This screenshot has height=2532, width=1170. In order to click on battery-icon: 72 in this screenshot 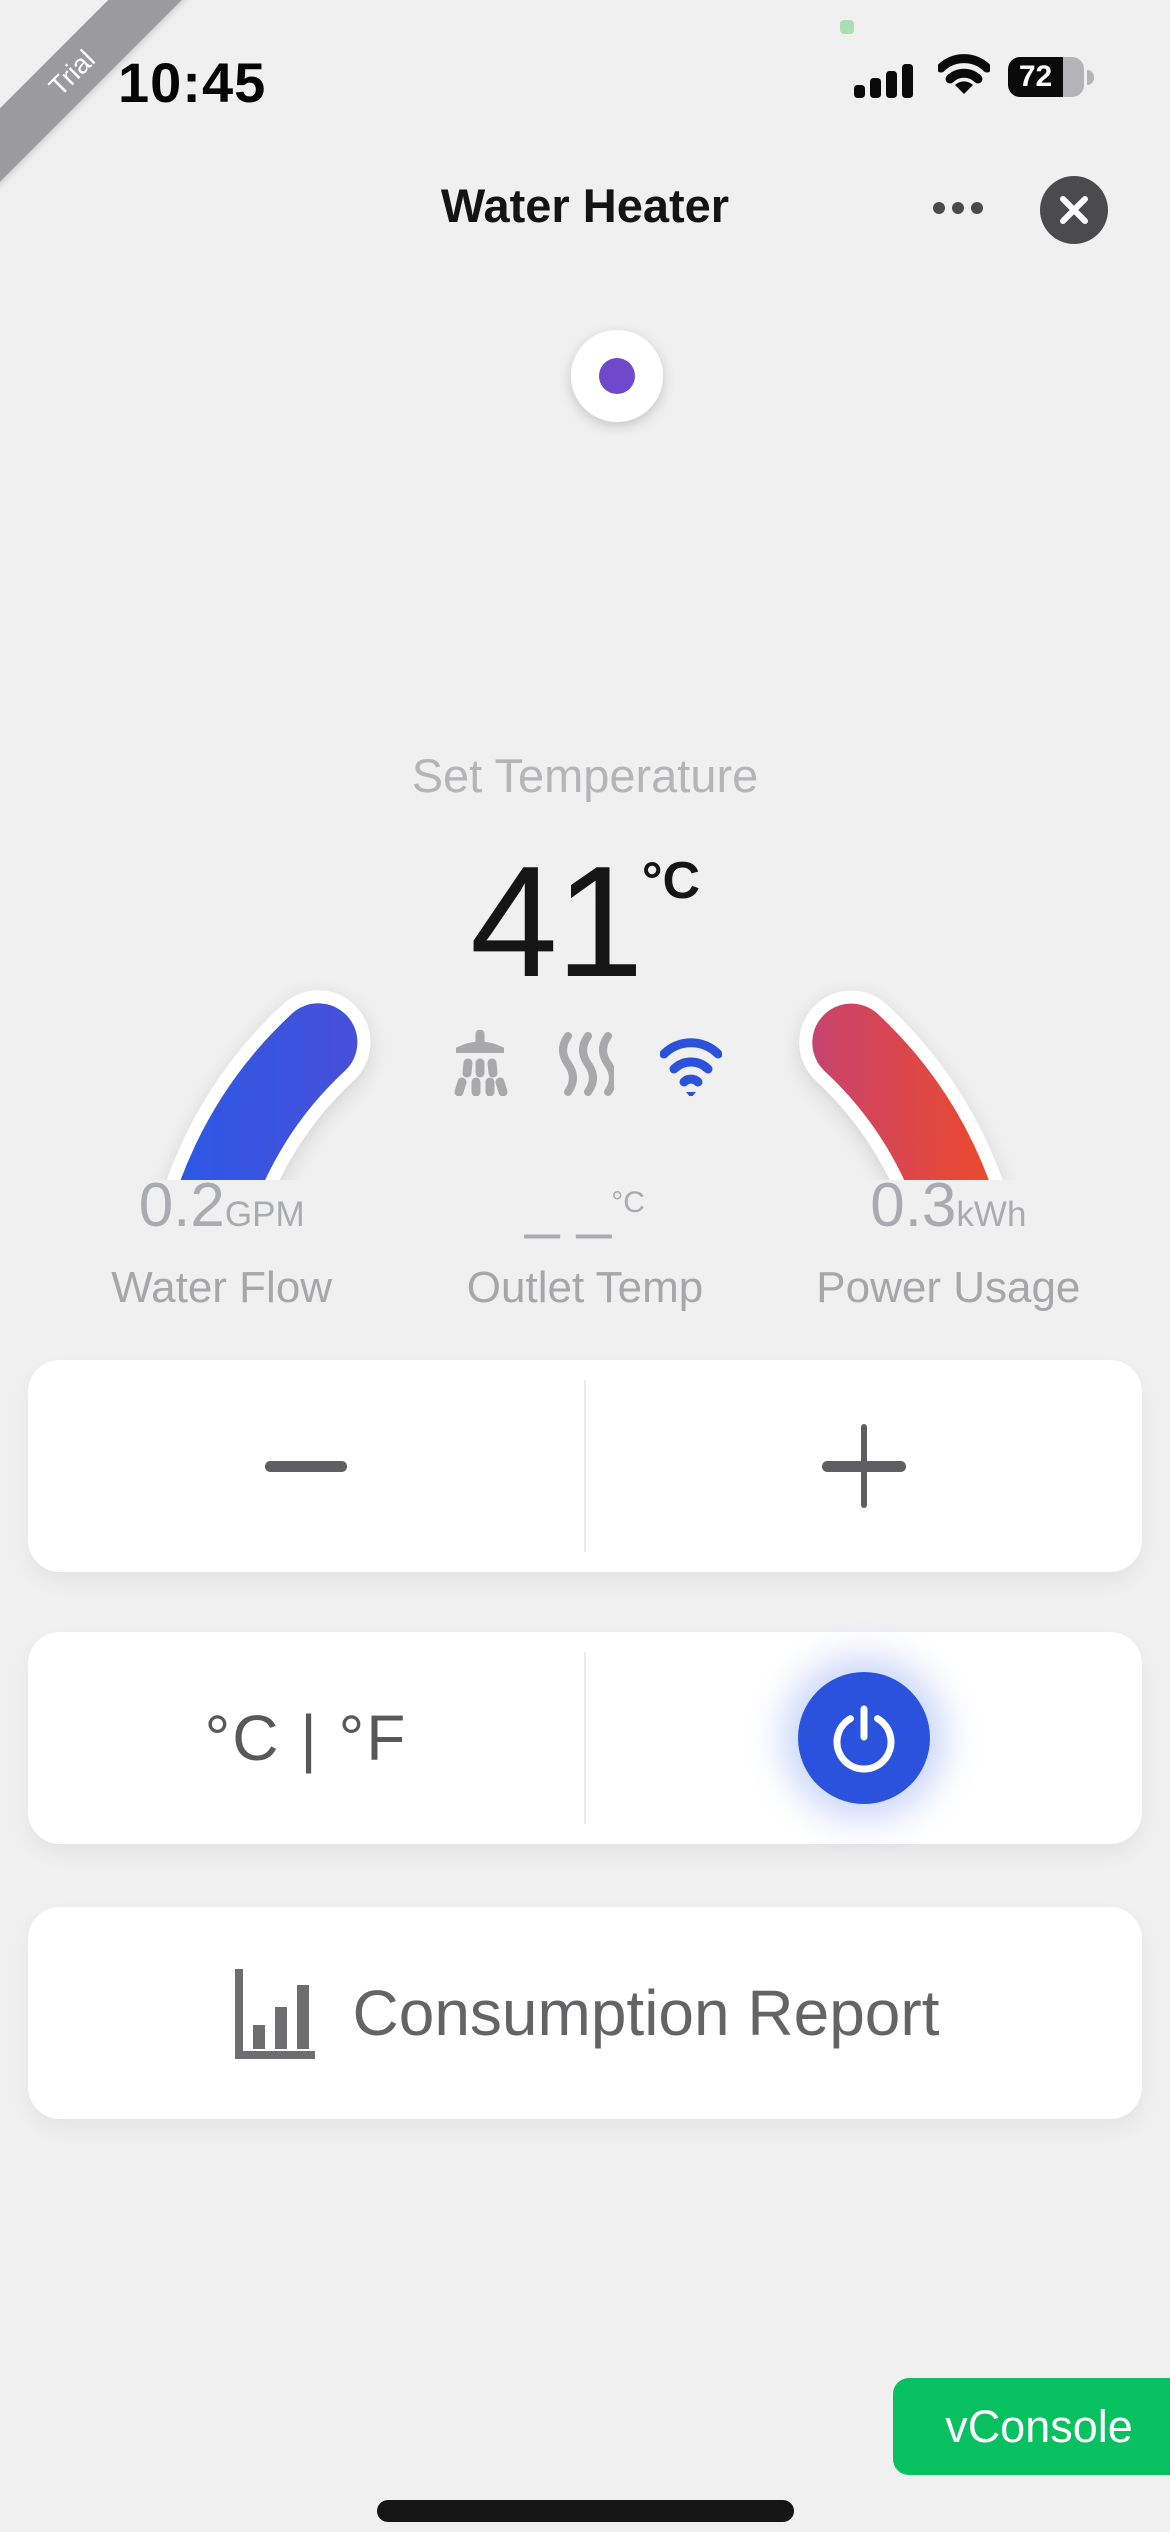, I will do `click(1052, 77)`.